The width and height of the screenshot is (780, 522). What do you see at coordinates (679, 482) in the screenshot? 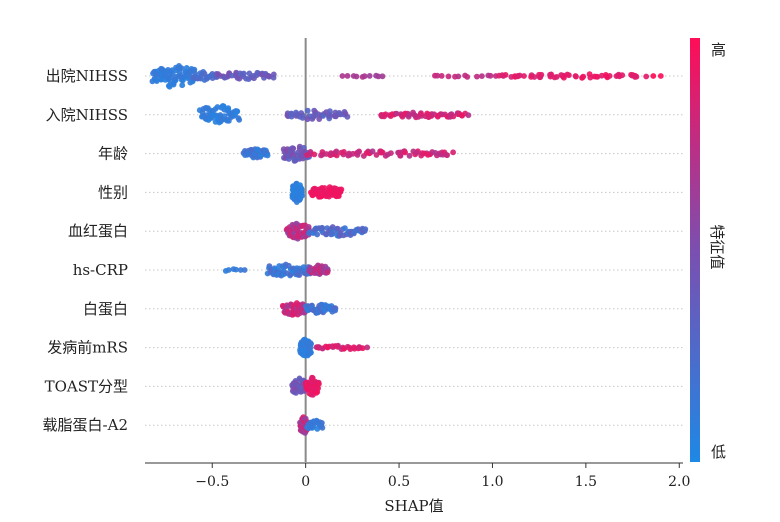
I see `x-tick-label: 2.0` at bounding box center [679, 482].